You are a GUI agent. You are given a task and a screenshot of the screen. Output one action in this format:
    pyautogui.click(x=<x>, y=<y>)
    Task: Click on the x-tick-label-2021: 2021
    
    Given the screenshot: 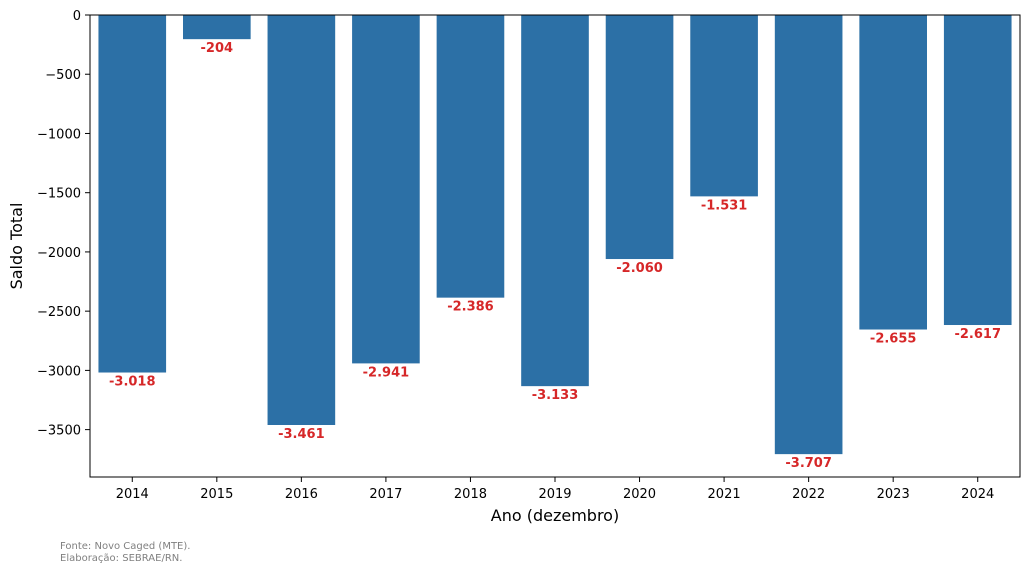 What is the action you would take?
    pyautogui.click(x=724, y=494)
    